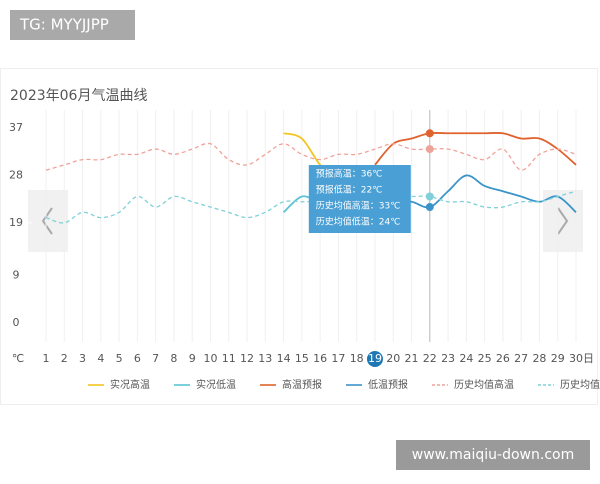 The width and height of the screenshot is (600, 484). What do you see at coordinates (16, 174) in the screenshot?
I see `y-tick-label: 28` at bounding box center [16, 174].